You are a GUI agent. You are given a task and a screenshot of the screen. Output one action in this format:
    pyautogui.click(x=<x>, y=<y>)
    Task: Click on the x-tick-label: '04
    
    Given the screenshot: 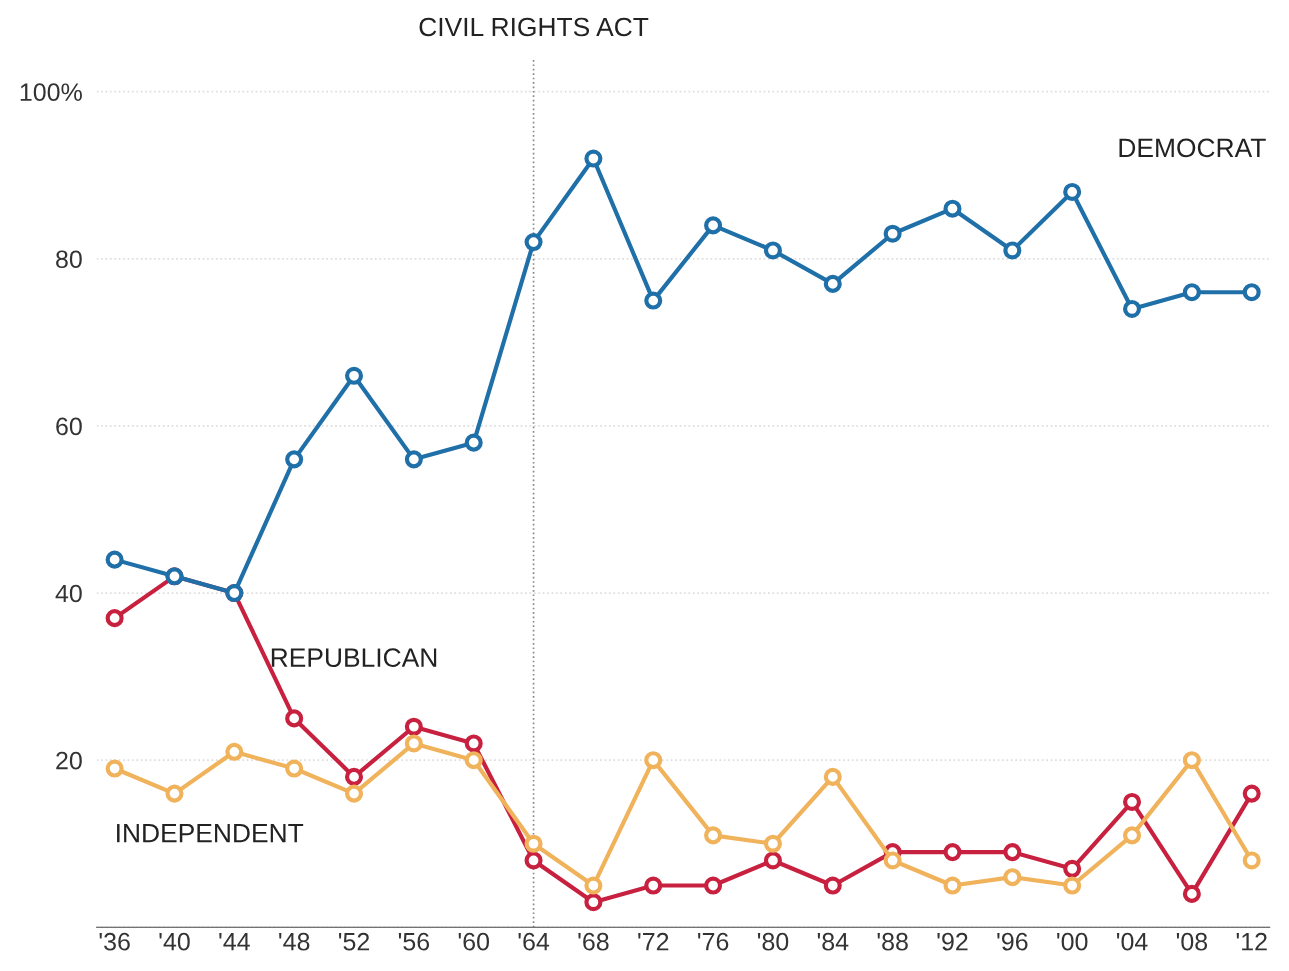 What is the action you would take?
    pyautogui.click(x=1132, y=941)
    